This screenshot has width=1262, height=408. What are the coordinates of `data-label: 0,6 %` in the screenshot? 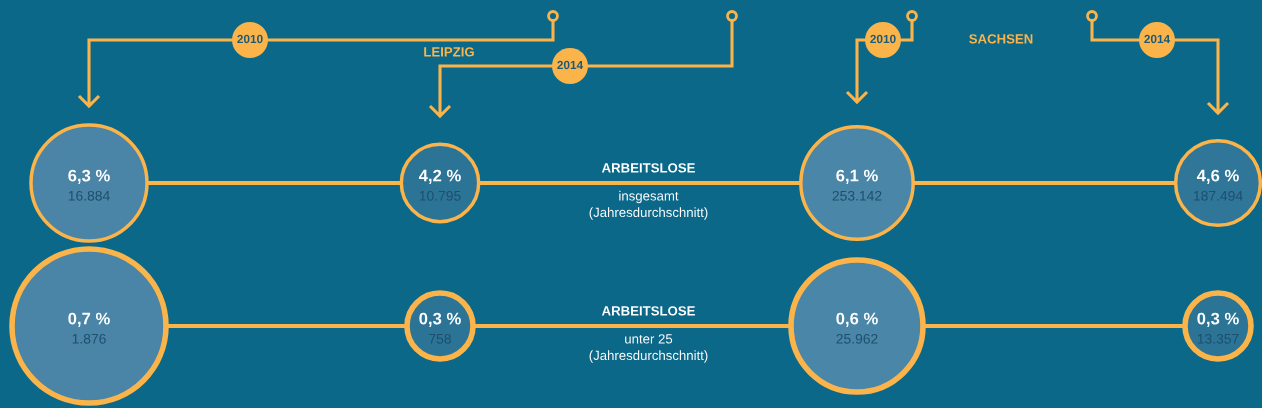 It's located at (857, 319).